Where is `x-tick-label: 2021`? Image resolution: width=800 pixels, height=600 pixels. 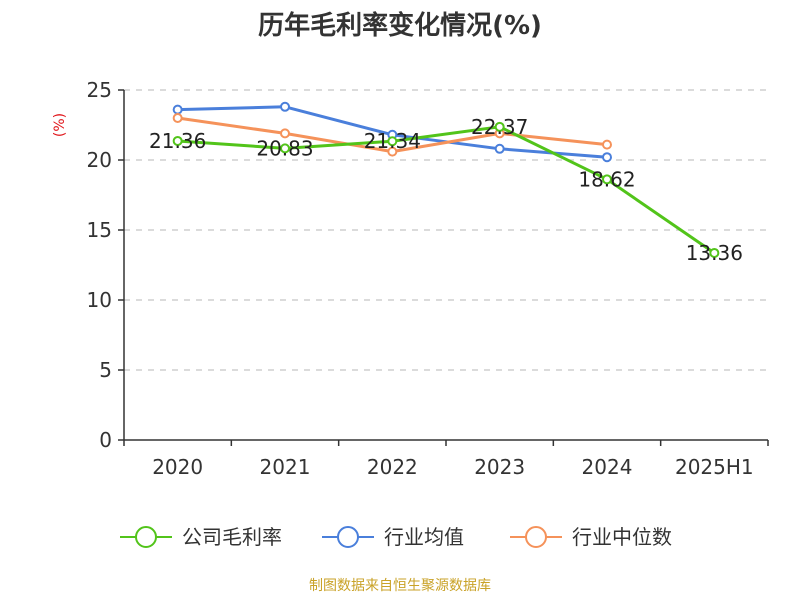
x-tick-label: 2021 is located at coordinates (285, 467).